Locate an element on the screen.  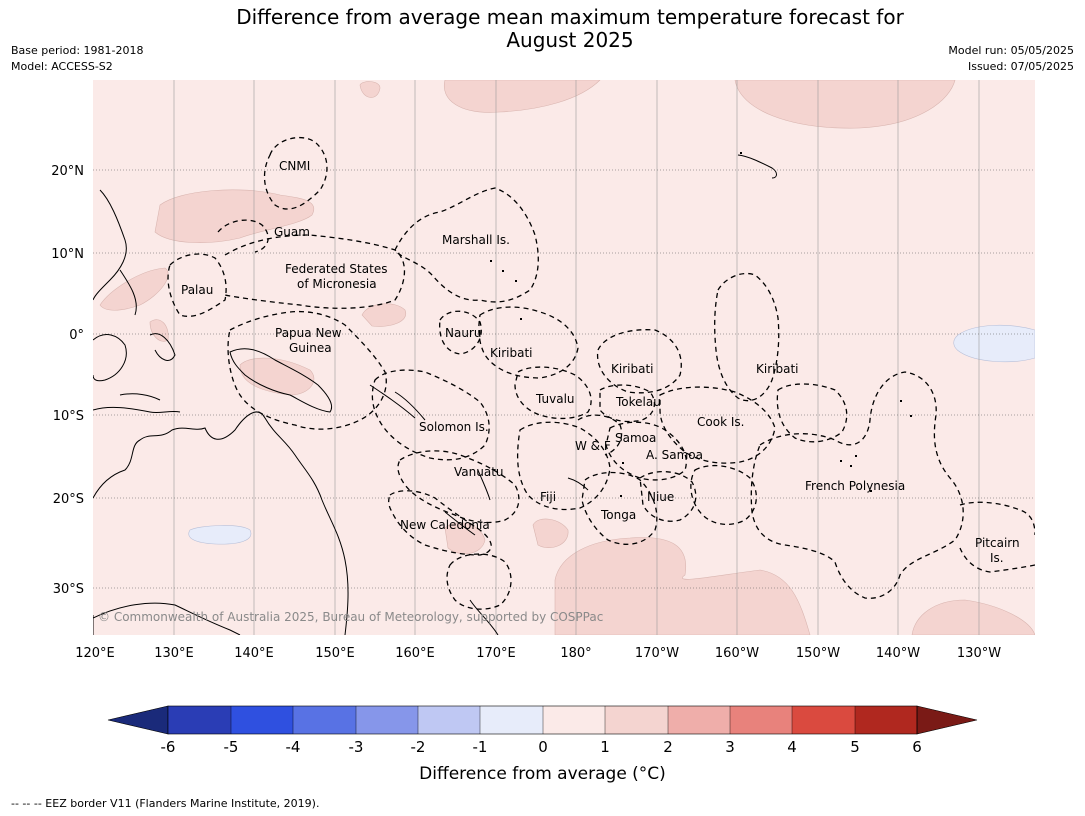
eez-new-caledonia is located at coordinates (440, 523).